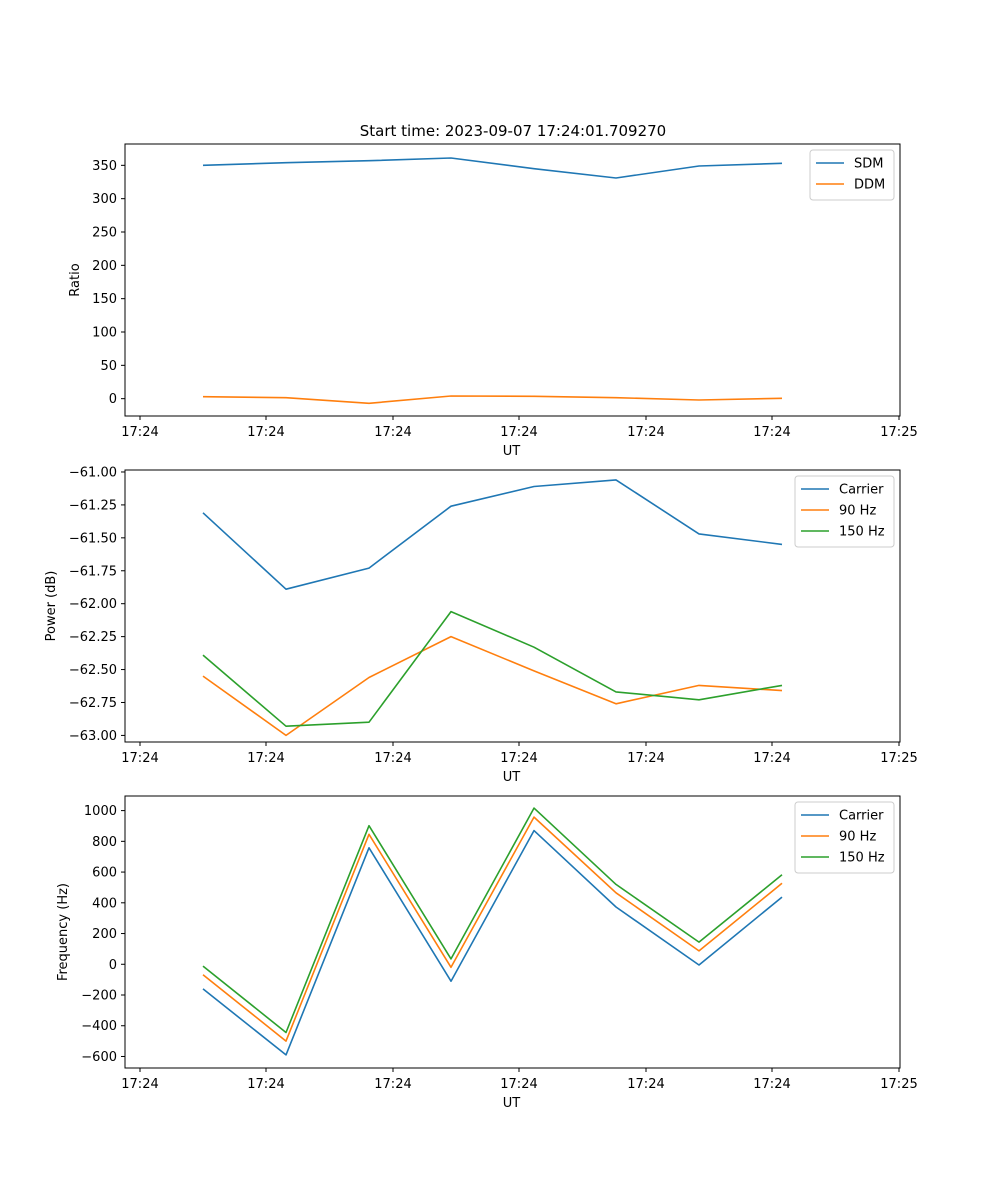 This screenshot has width=1000, height=1200. What do you see at coordinates (93, 736) in the screenshot?
I see `y-tick-label: −63.00` at bounding box center [93, 736].